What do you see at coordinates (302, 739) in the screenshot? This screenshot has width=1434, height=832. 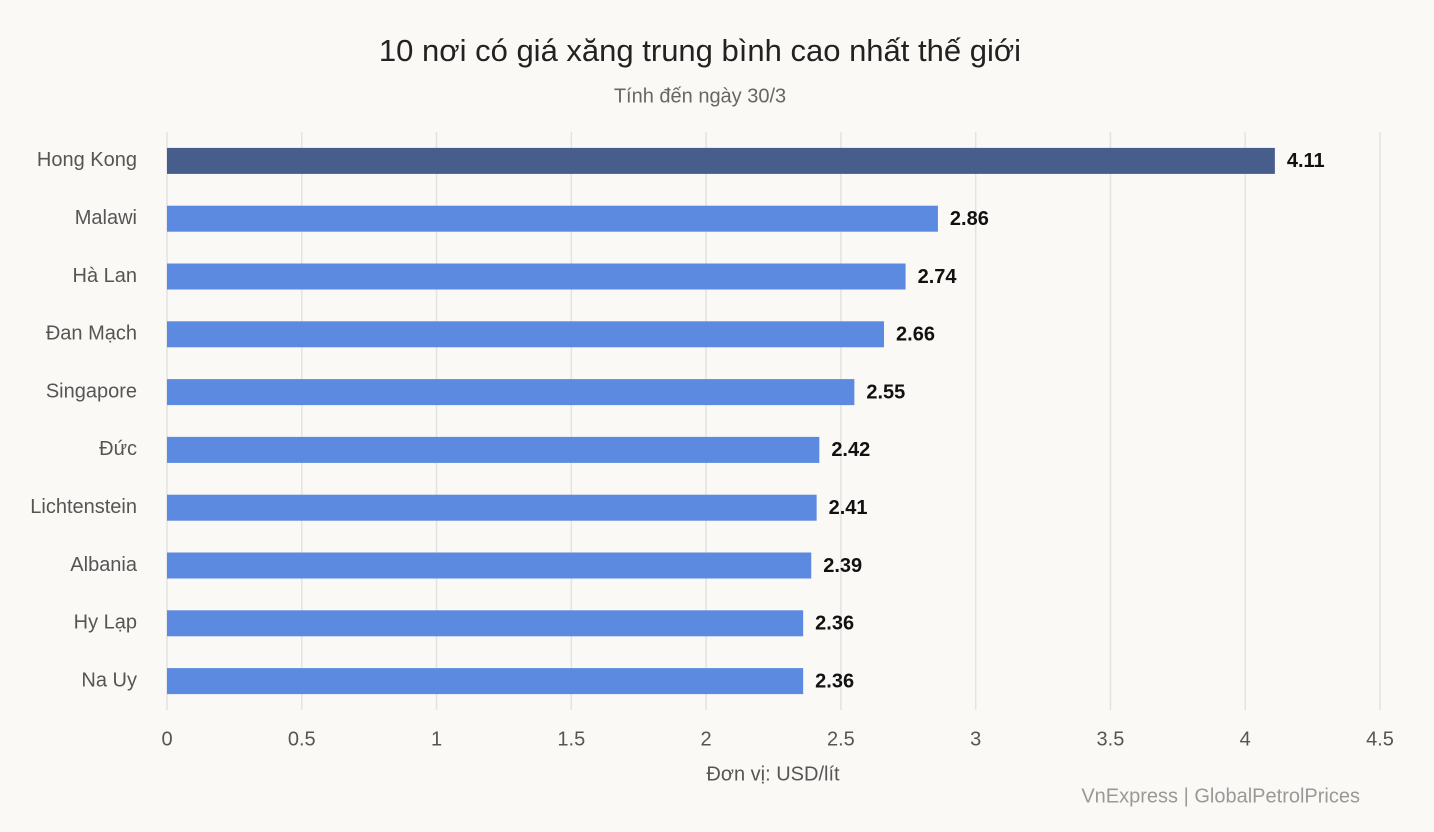 I see `x-tick-label: 0.5` at bounding box center [302, 739].